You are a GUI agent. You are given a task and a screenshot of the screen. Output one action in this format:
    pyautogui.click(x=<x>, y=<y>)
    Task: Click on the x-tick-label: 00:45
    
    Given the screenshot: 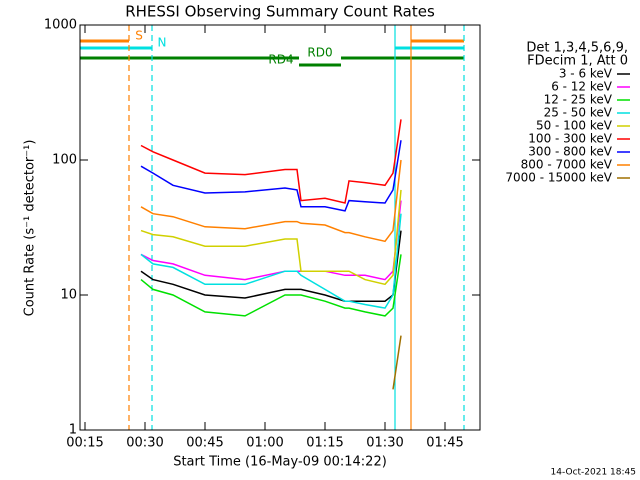 What is the action you would take?
    pyautogui.click(x=204, y=443)
    